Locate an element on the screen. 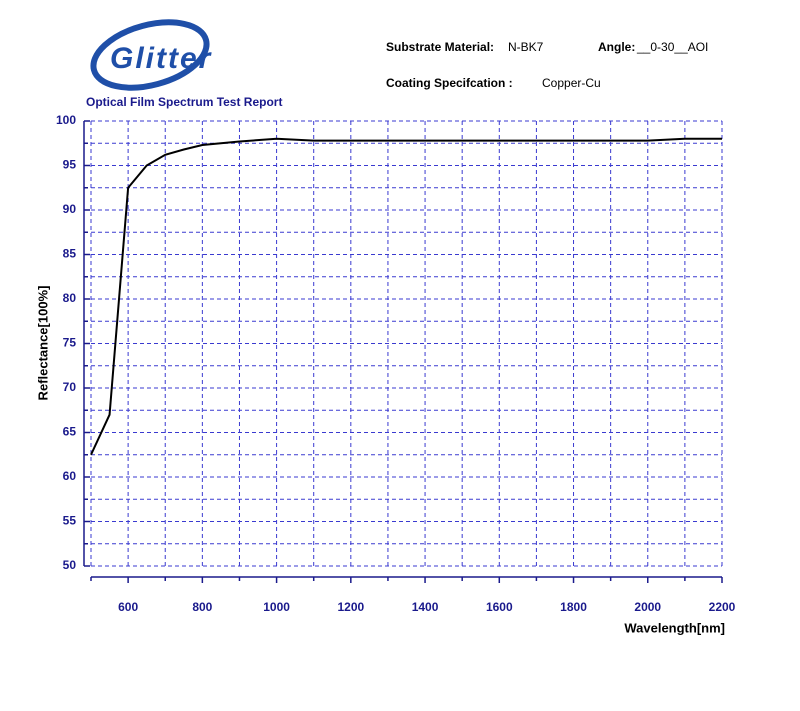  y-tick-label: 80 is located at coordinates (70, 298).